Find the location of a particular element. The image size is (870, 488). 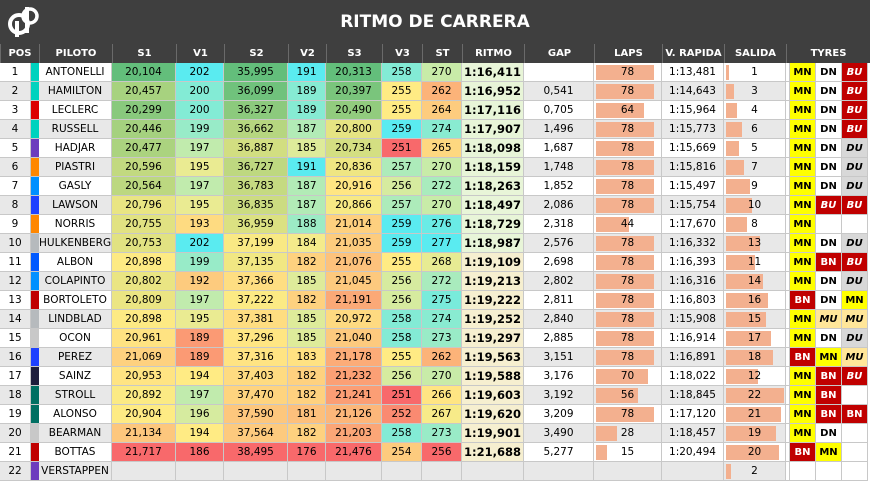

st-cell: 272 is located at coordinates (442, 281).